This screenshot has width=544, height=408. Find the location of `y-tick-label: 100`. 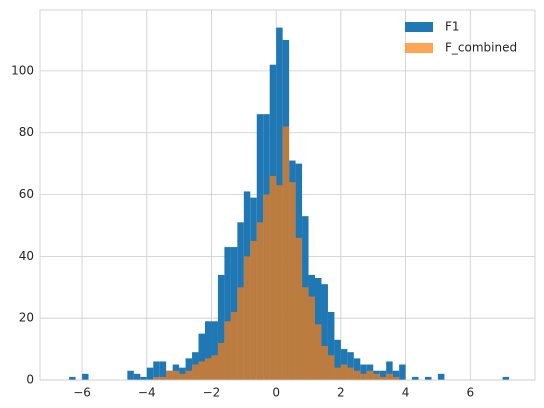

y-tick-label: 100 is located at coordinates (22, 70).